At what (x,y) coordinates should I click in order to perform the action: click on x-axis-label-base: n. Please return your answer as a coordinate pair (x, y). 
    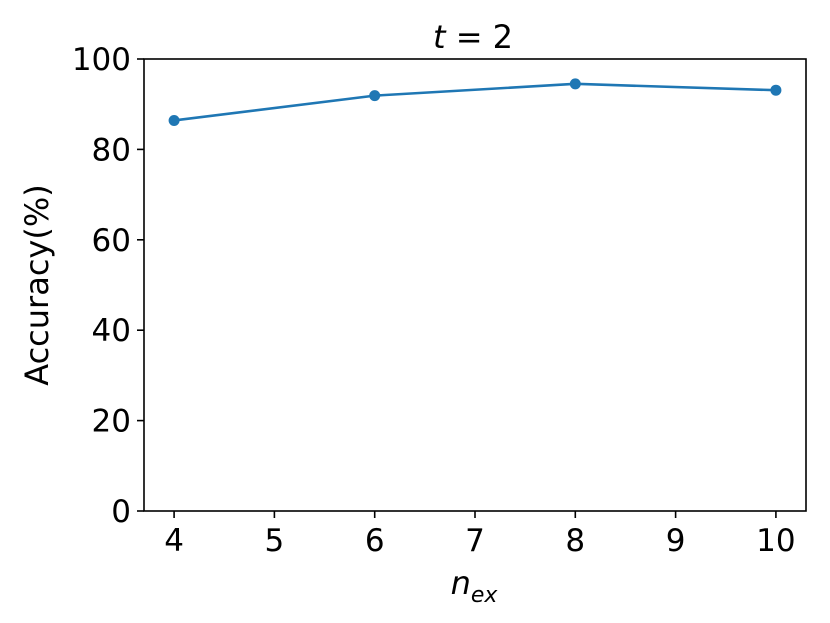
    Looking at the image, I should click on (461, 583).